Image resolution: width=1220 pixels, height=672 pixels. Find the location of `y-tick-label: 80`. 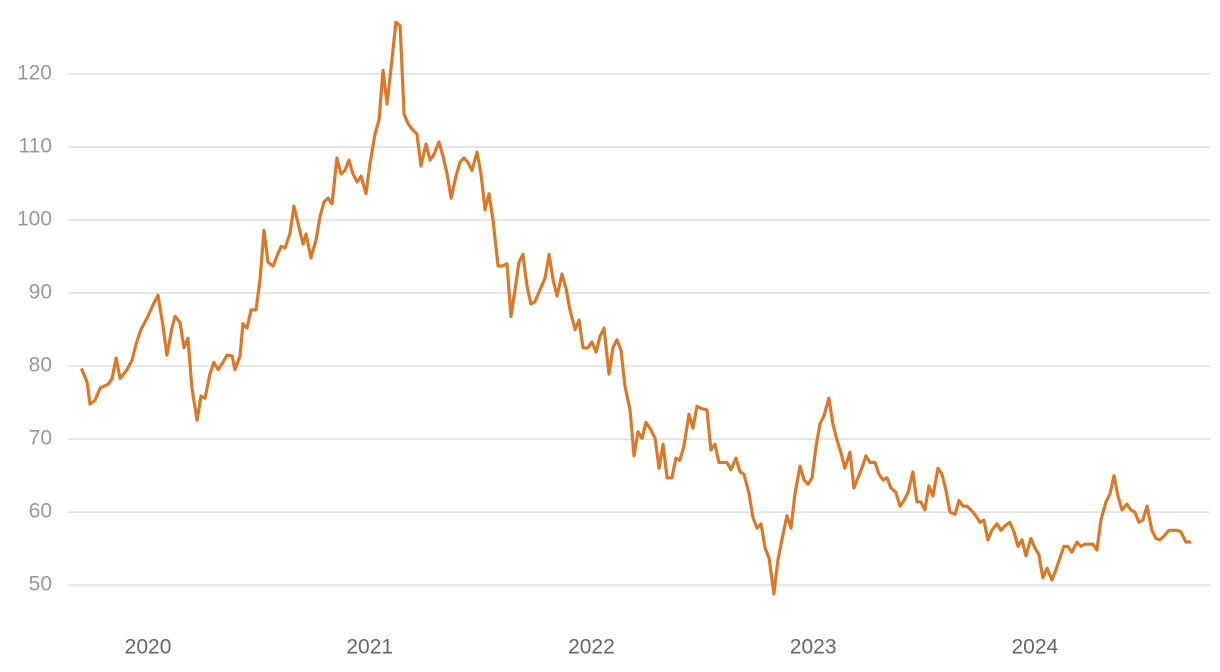

y-tick-label: 80 is located at coordinates (40, 365).